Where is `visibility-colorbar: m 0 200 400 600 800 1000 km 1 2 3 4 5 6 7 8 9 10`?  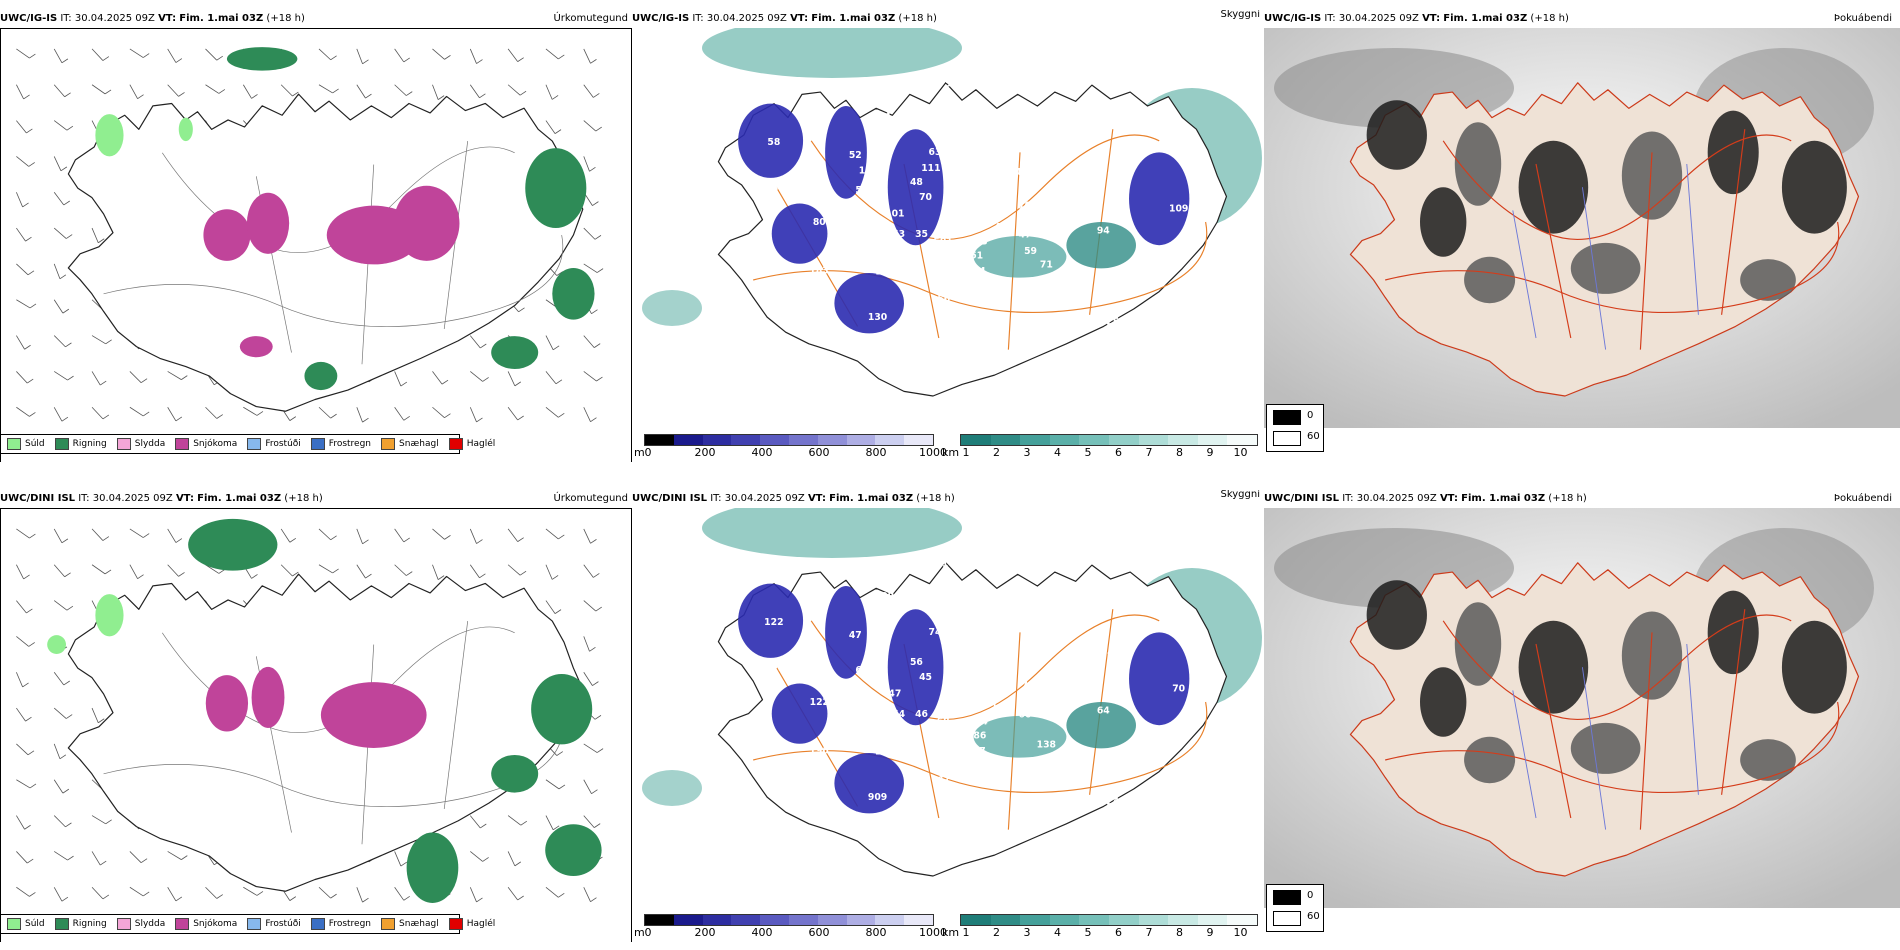
visibility-colorbar: m 0 200 400 600 800 1000 km 1 2 3 4 5 6 7 8 9 10 is located at coordinates (948, 447).